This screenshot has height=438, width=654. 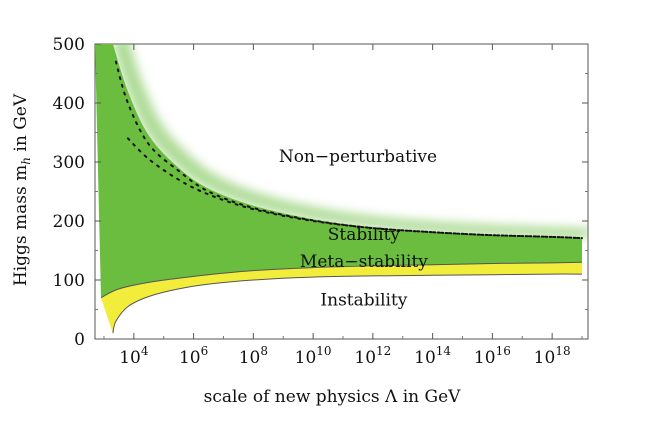 What do you see at coordinates (341, 280) in the screenshot?
I see `stability-lower-boundary` at bounding box center [341, 280].